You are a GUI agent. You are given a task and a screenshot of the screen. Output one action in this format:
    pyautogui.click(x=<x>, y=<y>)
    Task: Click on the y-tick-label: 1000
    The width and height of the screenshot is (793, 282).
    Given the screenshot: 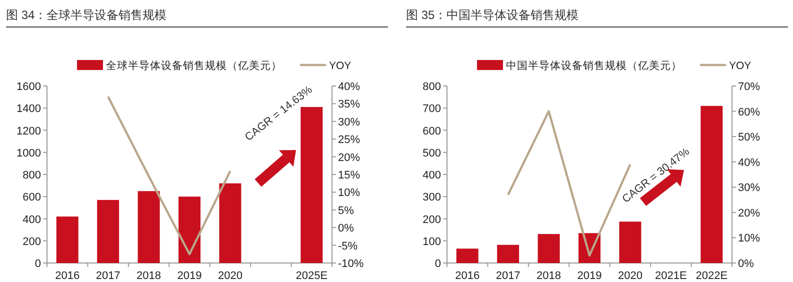 What is the action you would take?
    pyautogui.click(x=28, y=153)
    